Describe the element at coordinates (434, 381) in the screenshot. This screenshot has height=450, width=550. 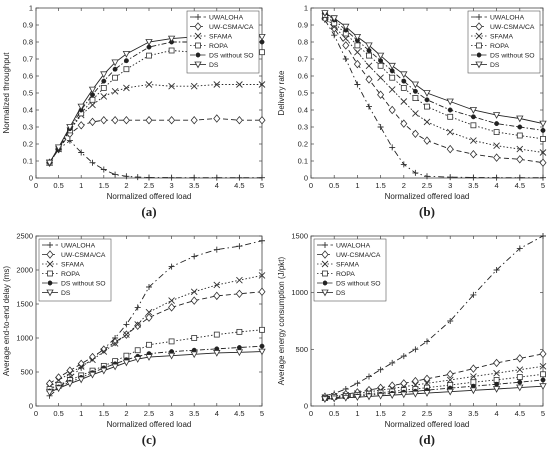
I see `series-line` at that location.